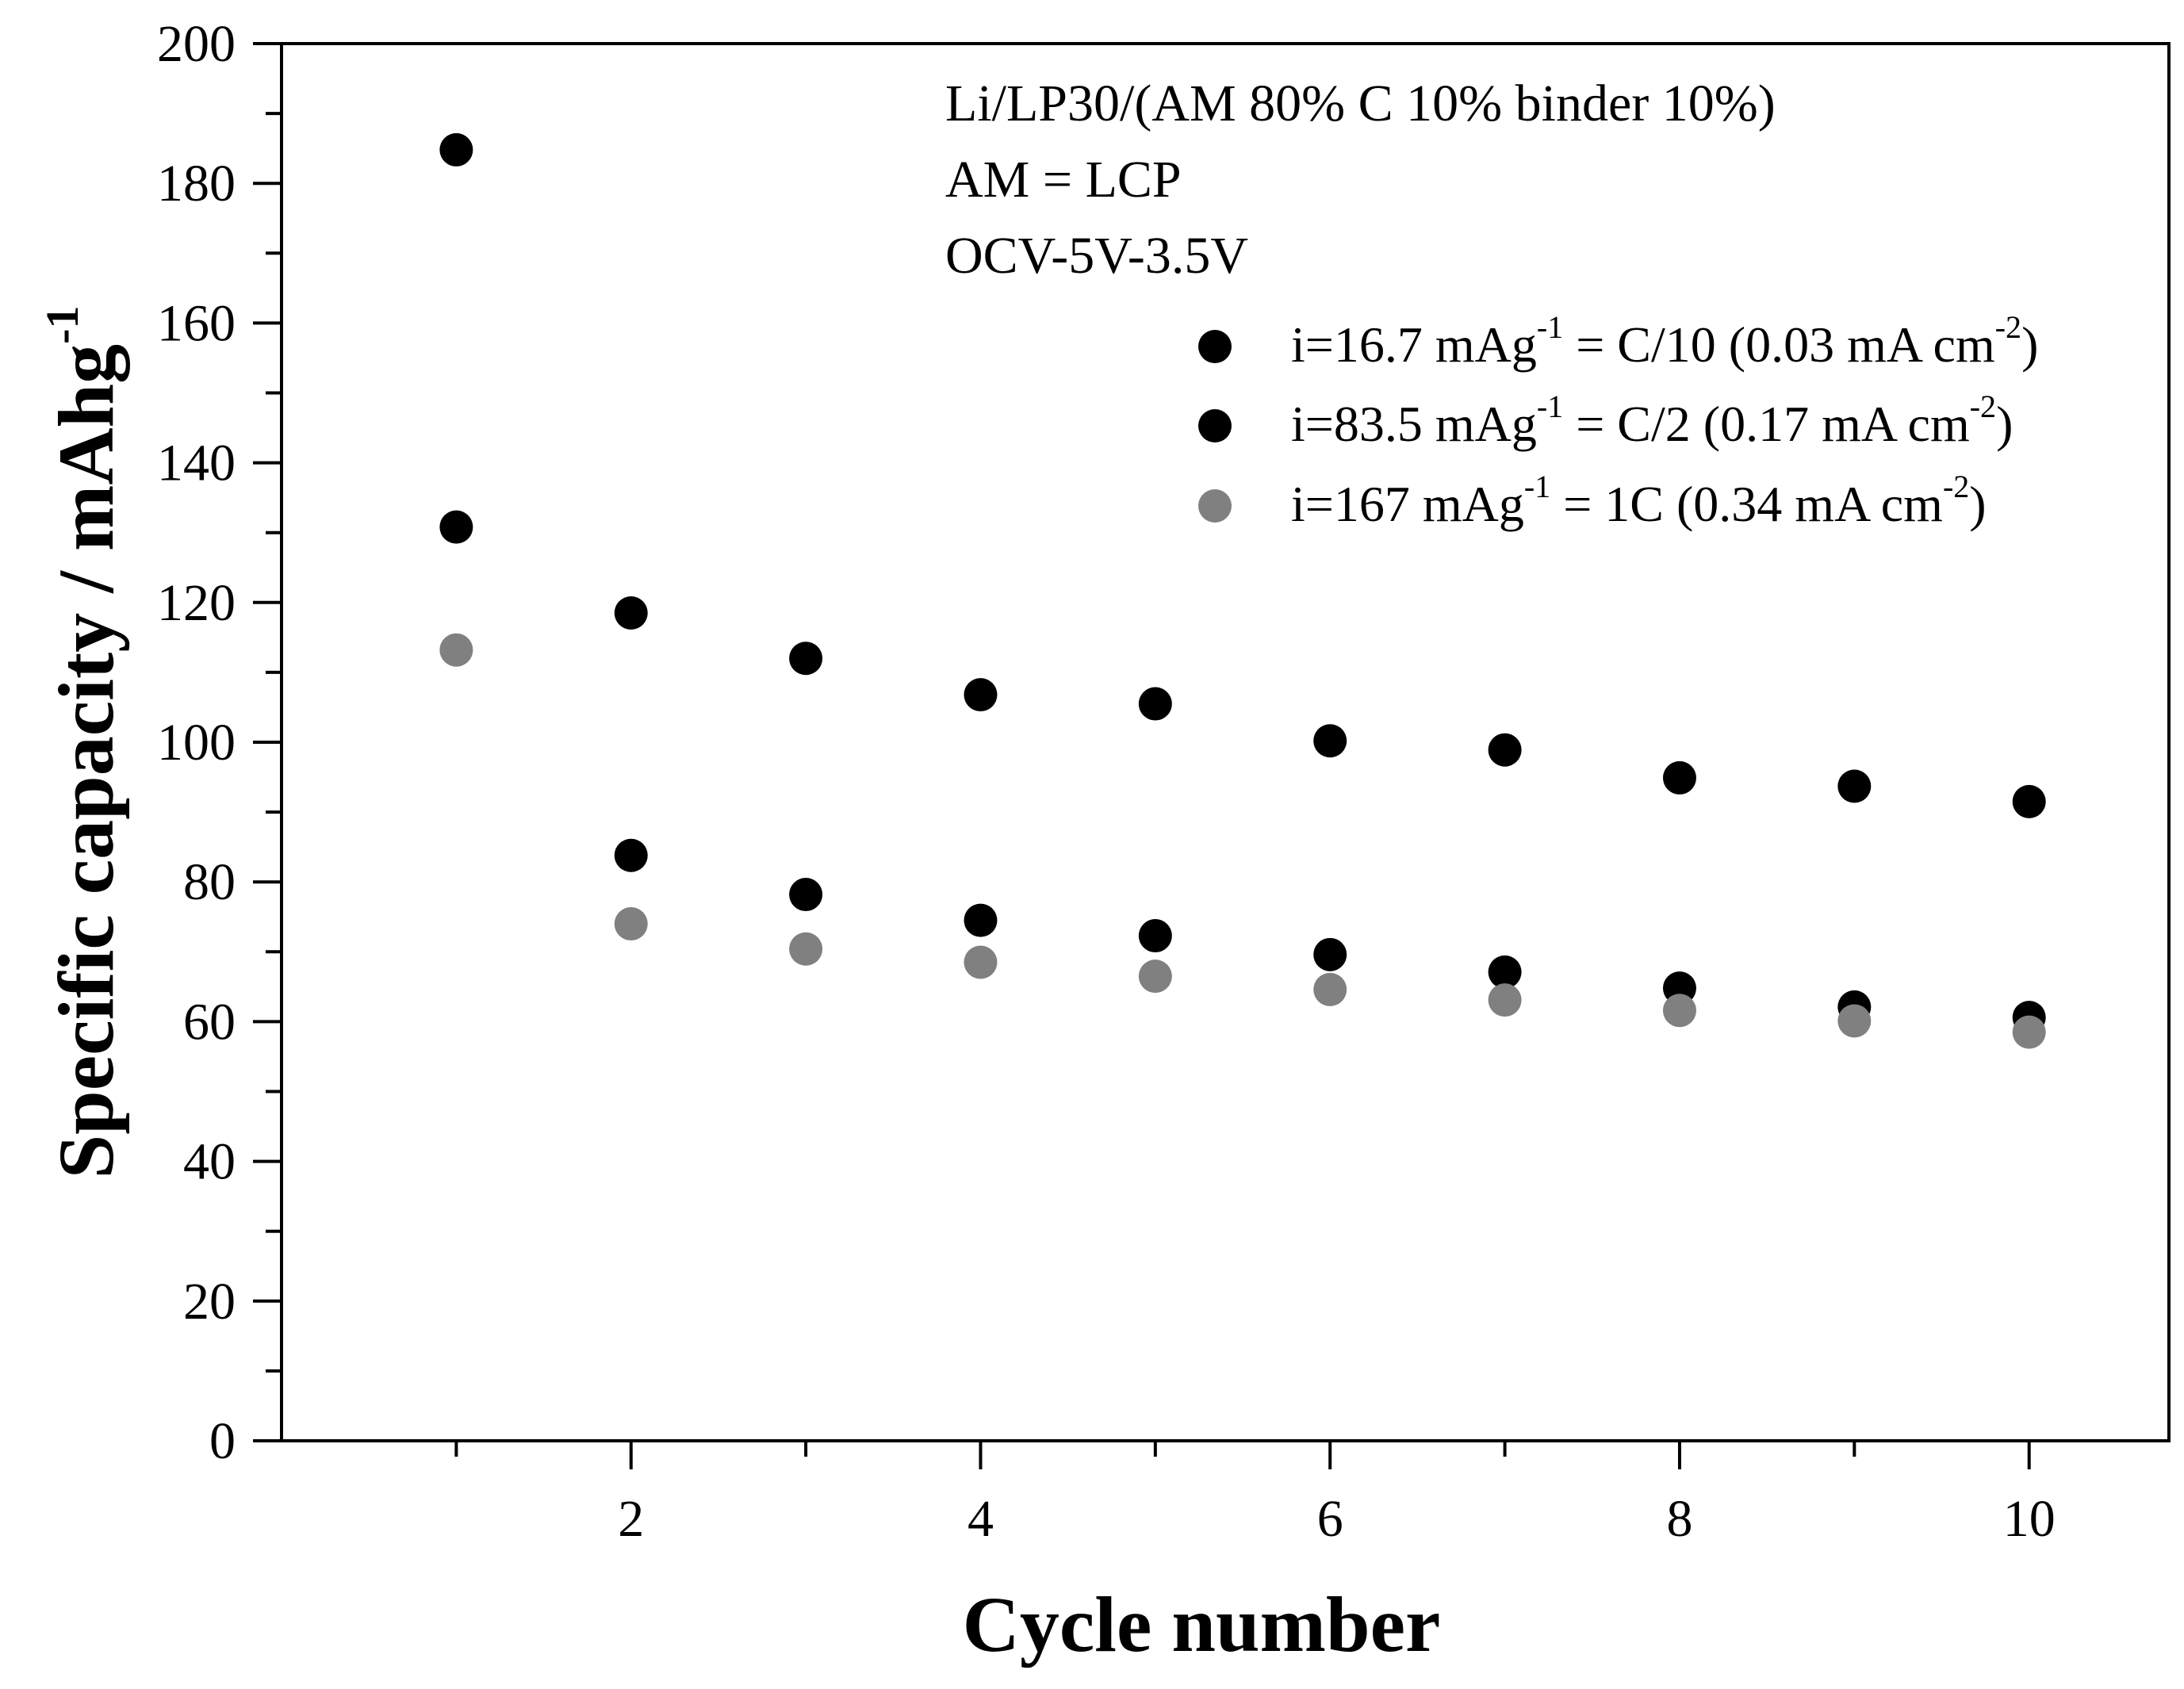 The image size is (2184, 1689). I want to click on y-axis-ticks: 0 20 40 60 80 100 120 140 160 180 200, so click(219, 742).